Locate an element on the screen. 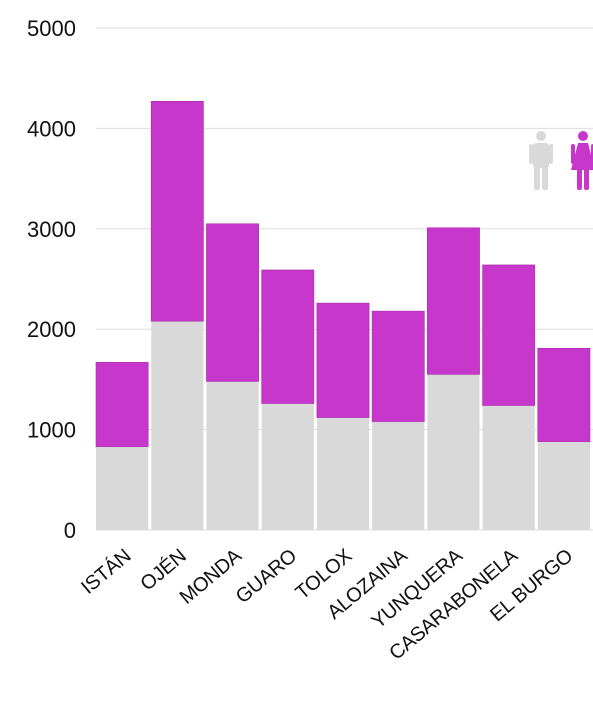 This screenshot has height=724, width=593. legend is located at coordinates (561, 160).